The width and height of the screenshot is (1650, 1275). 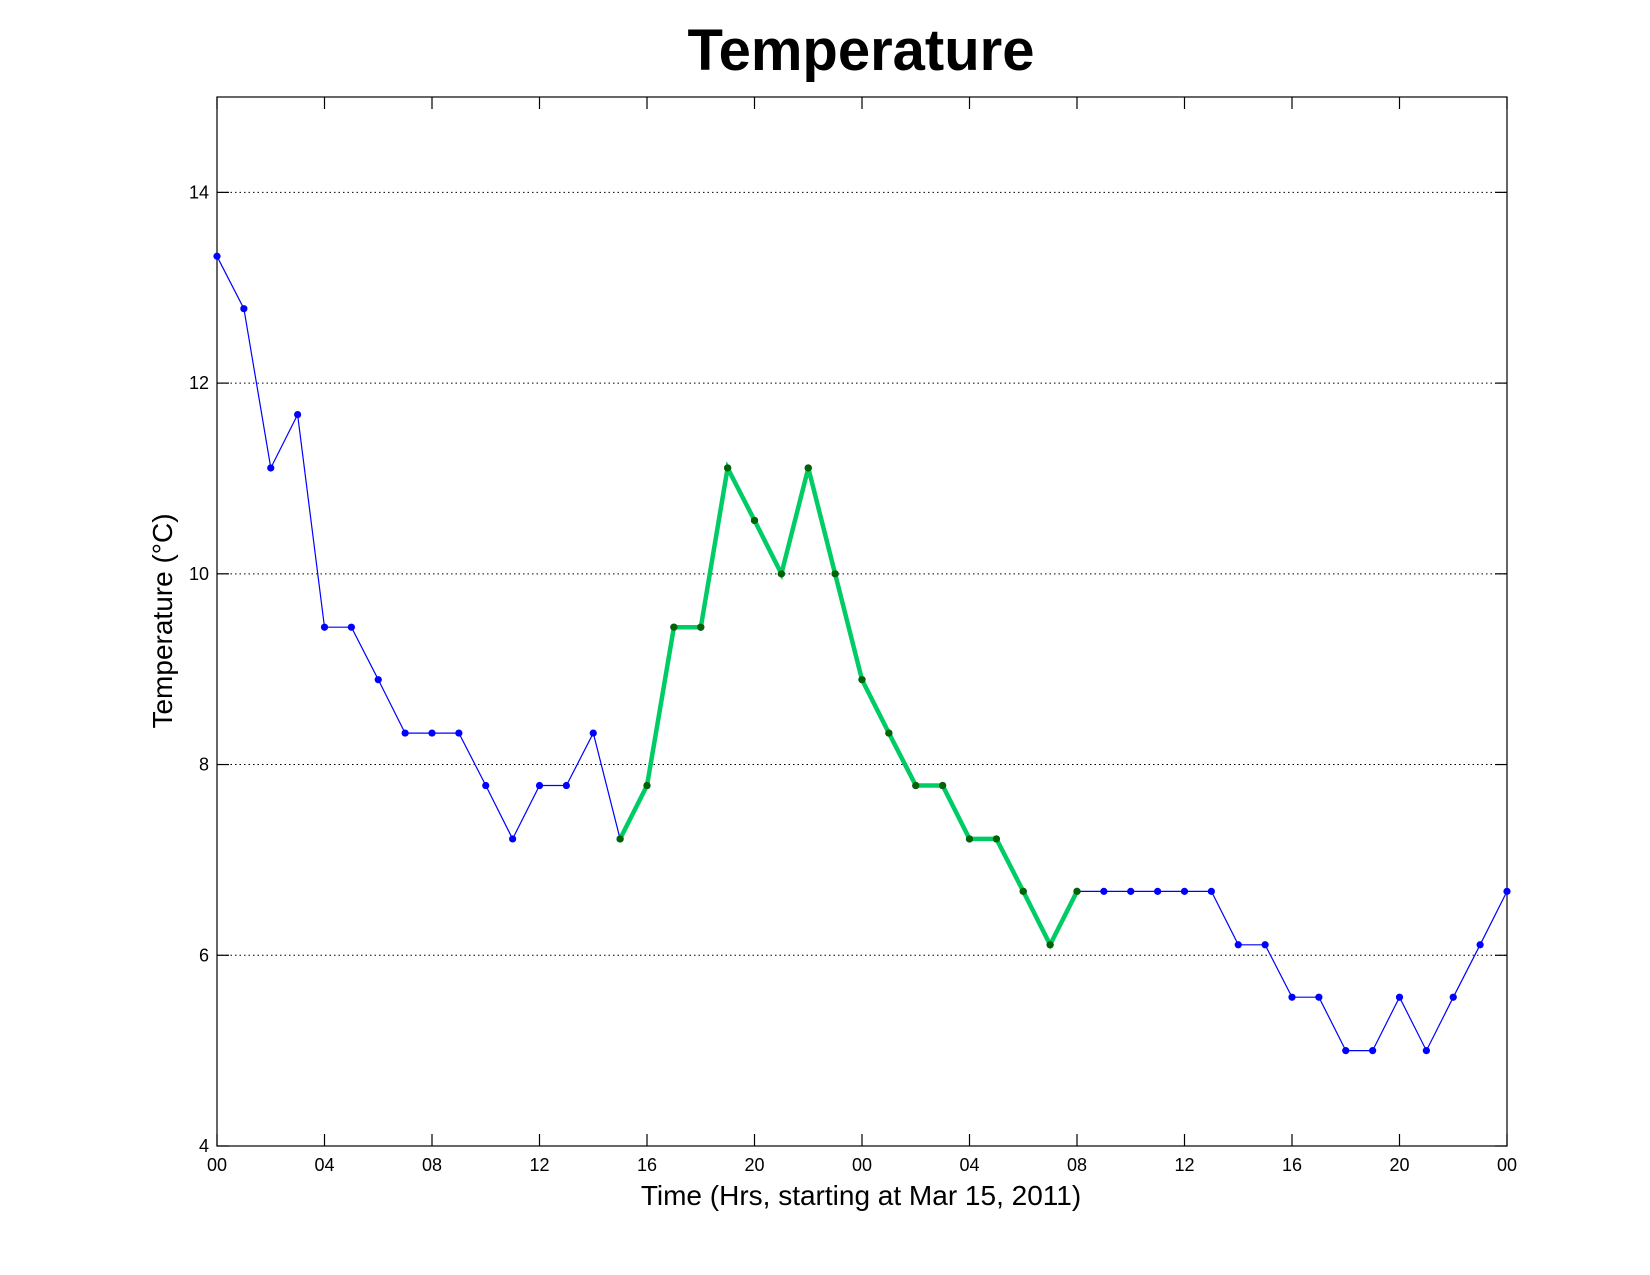 What do you see at coordinates (204, 765) in the screenshot?
I see `y-tick-label: 8` at bounding box center [204, 765].